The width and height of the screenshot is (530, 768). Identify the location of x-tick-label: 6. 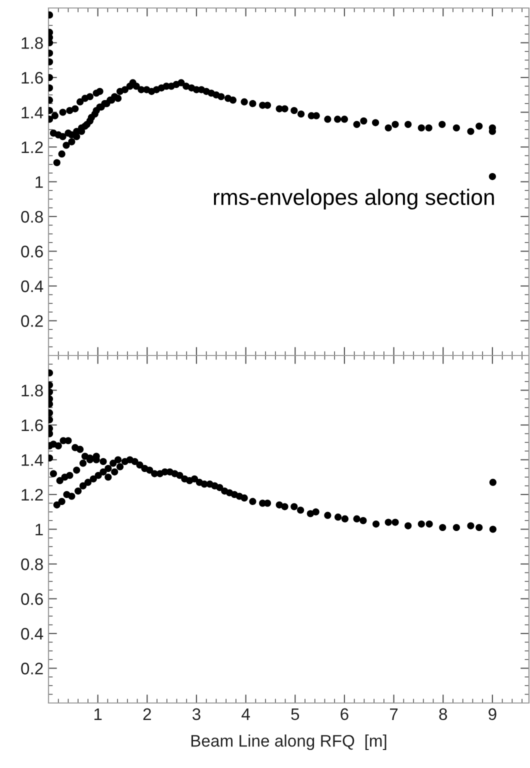
(344, 714).